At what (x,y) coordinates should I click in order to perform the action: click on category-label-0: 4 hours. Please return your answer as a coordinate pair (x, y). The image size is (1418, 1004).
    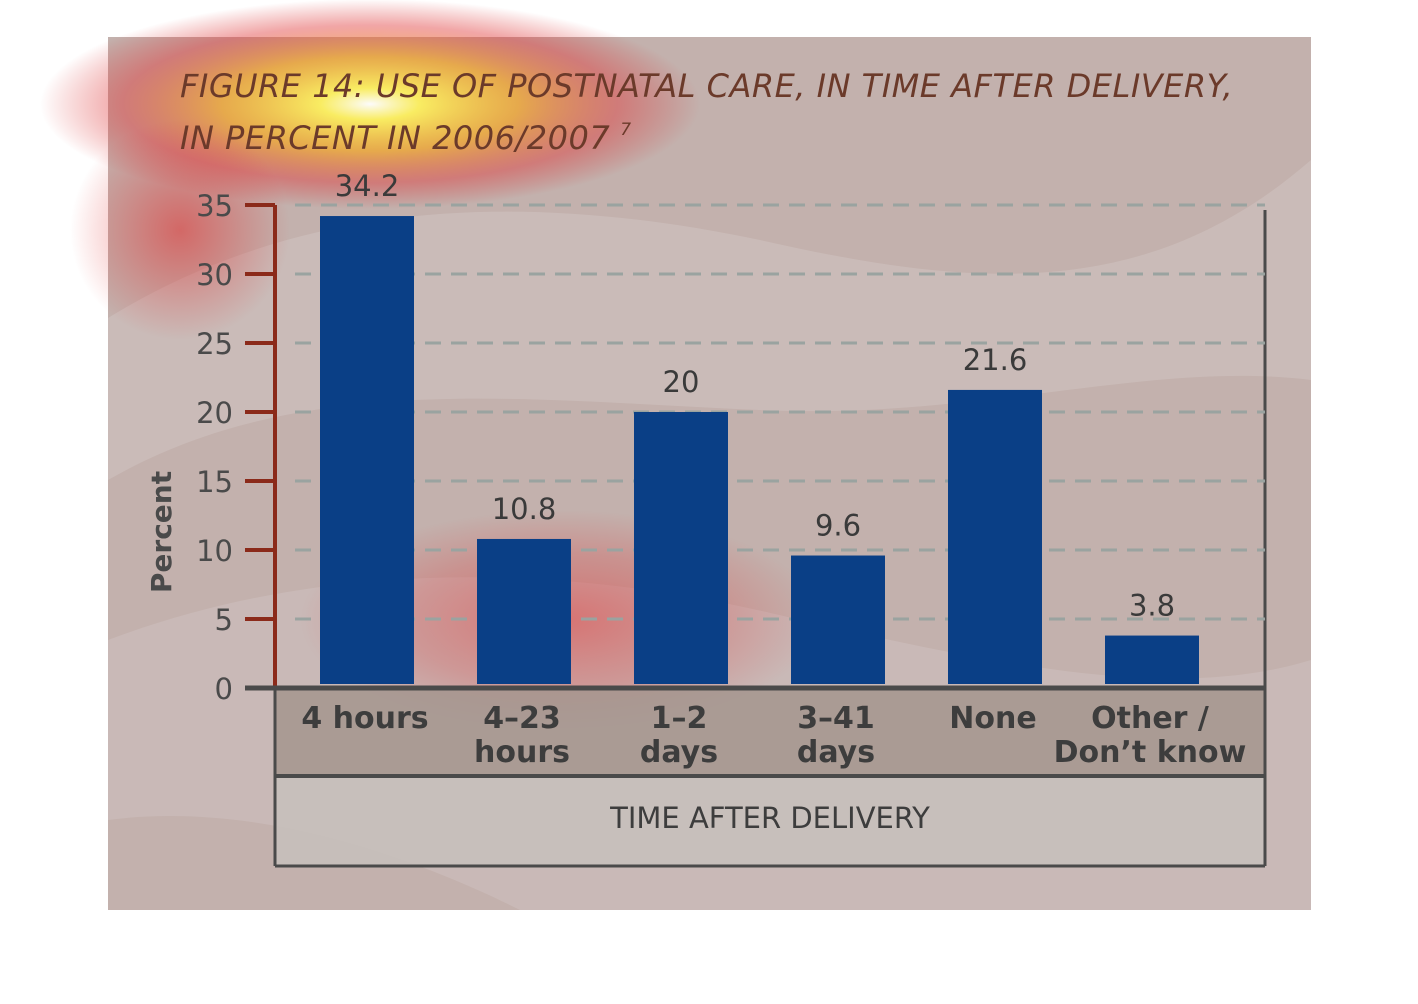
    Looking at the image, I should click on (364, 718).